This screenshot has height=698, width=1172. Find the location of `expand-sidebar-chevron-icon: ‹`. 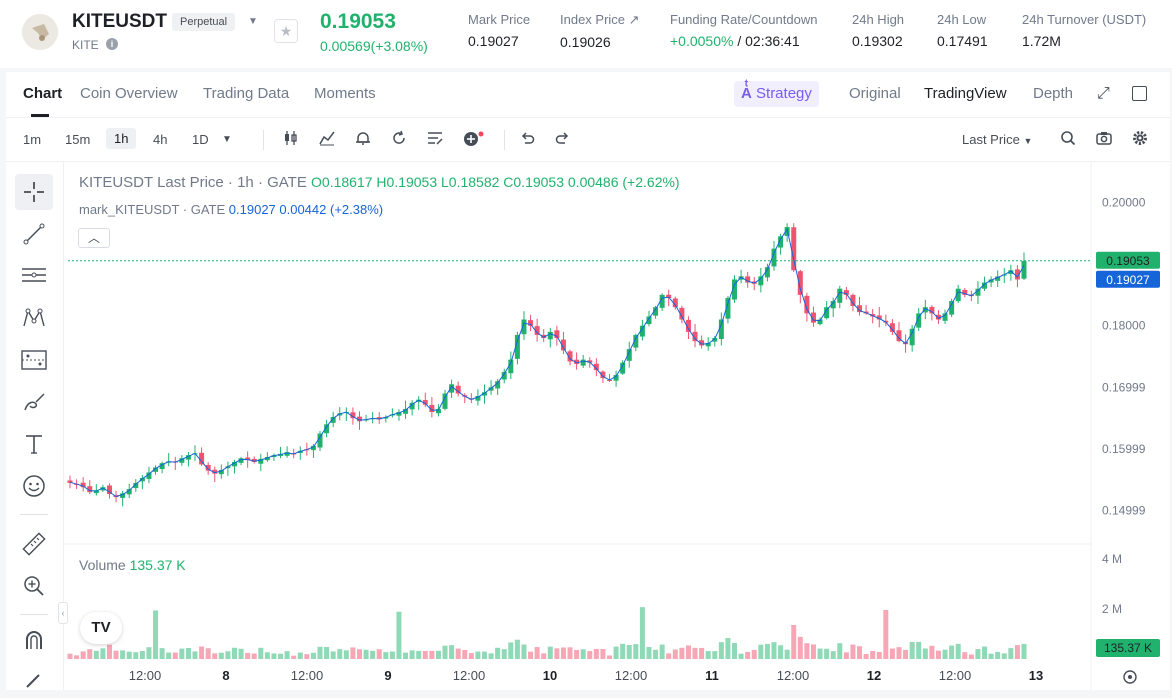

expand-sidebar-chevron-icon: ‹ is located at coordinates (63, 613).